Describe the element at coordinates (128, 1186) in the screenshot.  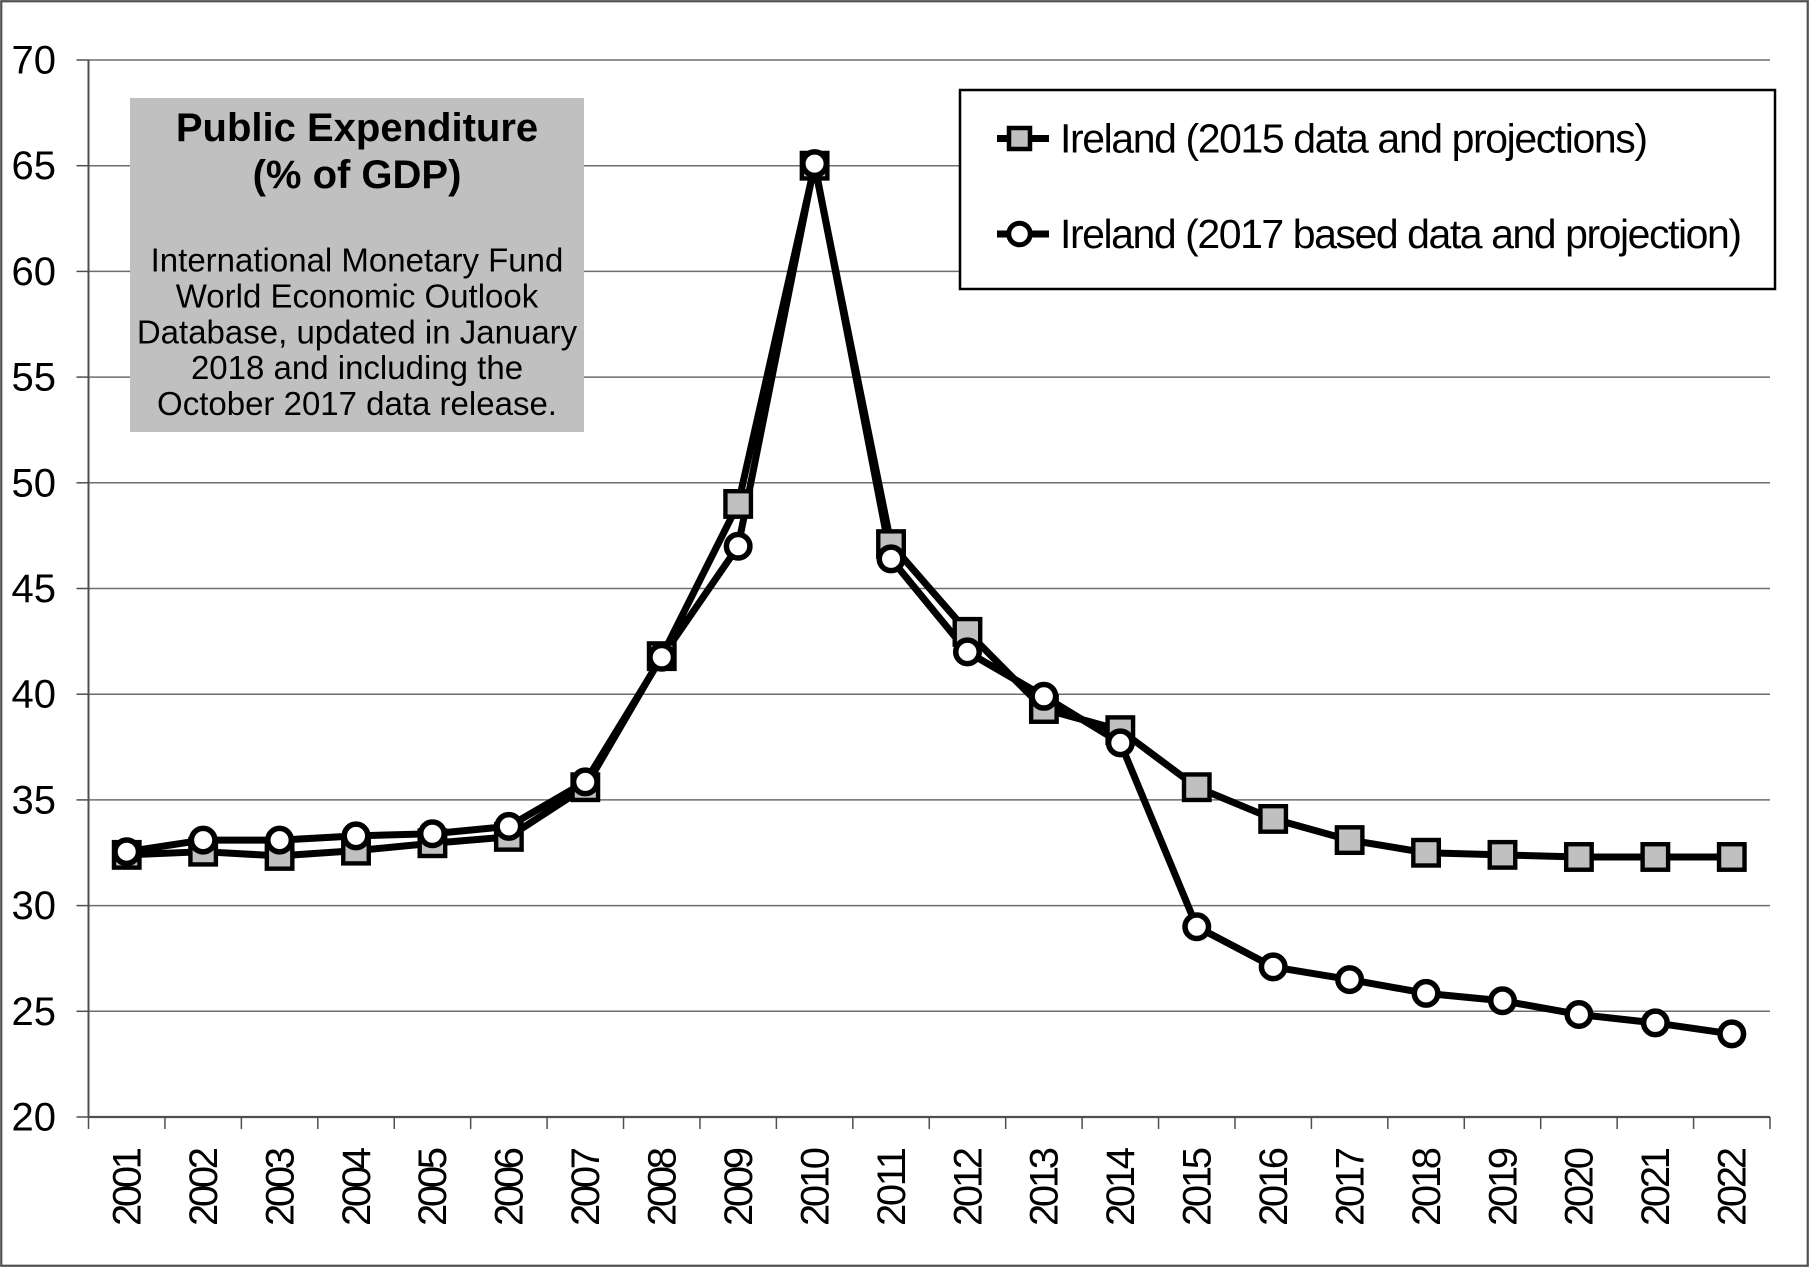
I see `svg-text: 2001` at that location.